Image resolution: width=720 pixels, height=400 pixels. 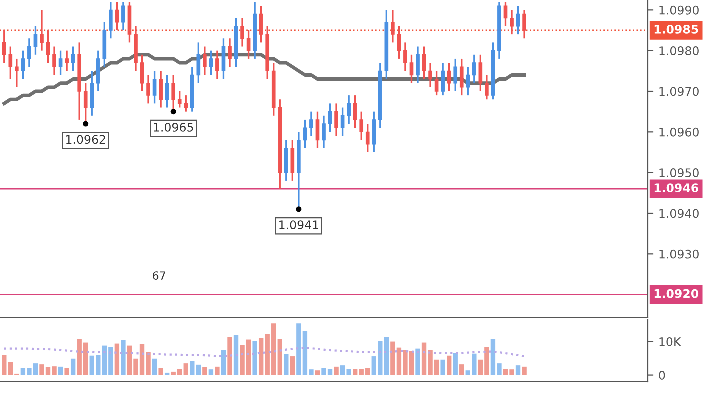 I want to click on y-tick-label: 1.0950, so click(x=679, y=173).